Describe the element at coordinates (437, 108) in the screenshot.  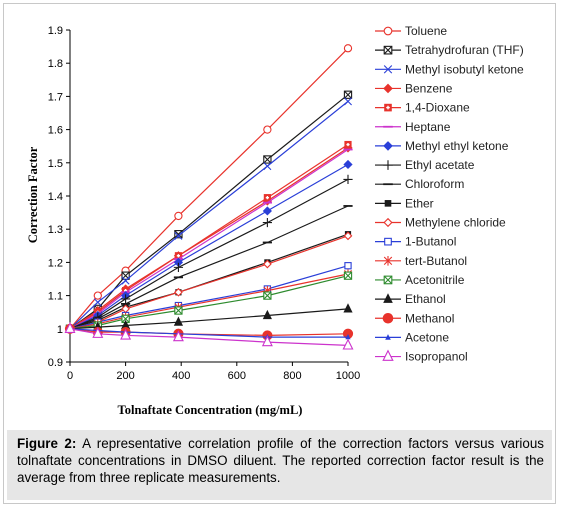
I see `legend-label: 1,4-Dioxane` at that location.